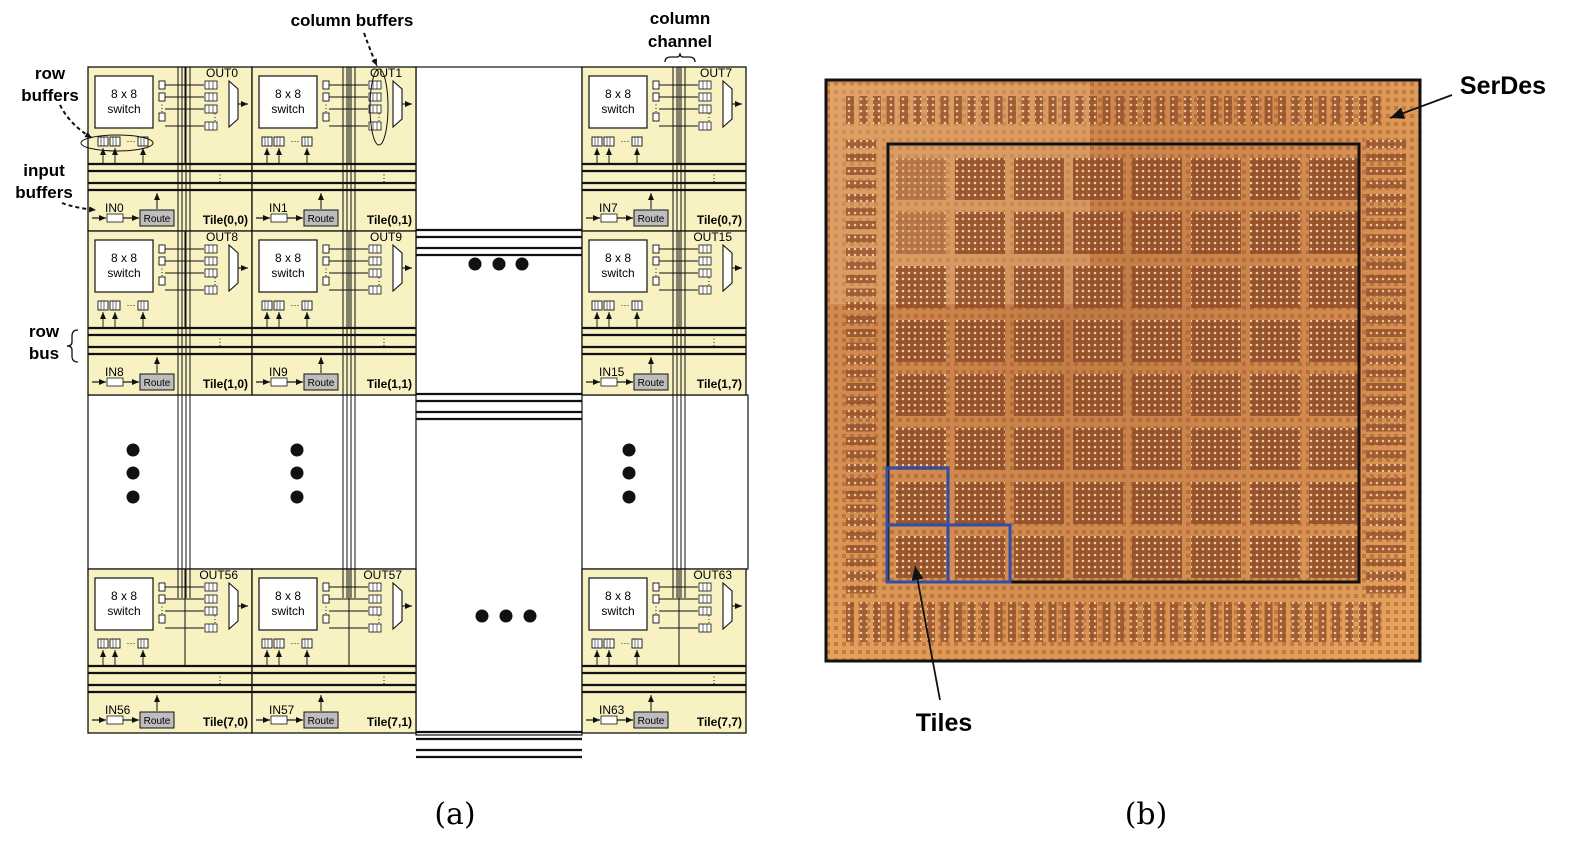  What do you see at coordinates (44, 170) in the screenshot?
I see `input-buffers-label-1: input` at bounding box center [44, 170].